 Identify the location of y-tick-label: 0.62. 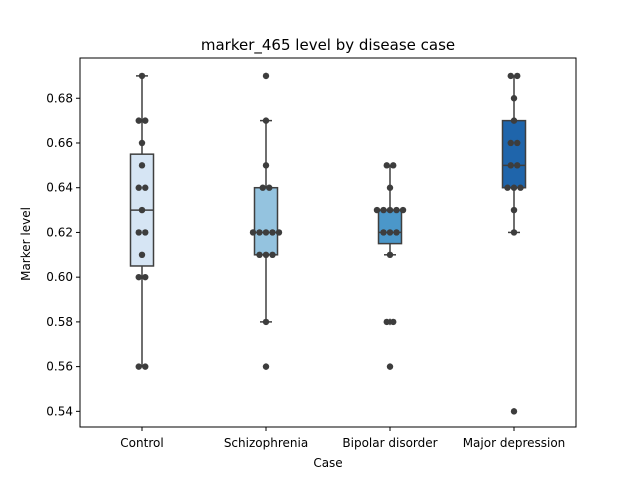
(59, 232).